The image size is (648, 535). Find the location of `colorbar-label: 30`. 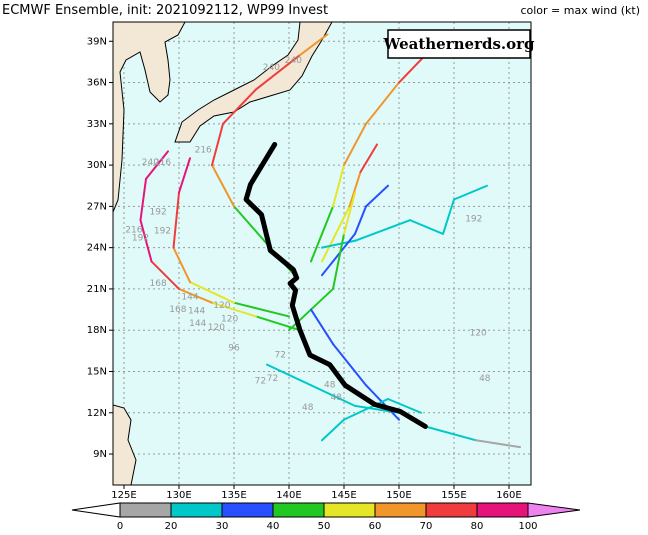

colorbar-label: 30 is located at coordinates (222, 526).